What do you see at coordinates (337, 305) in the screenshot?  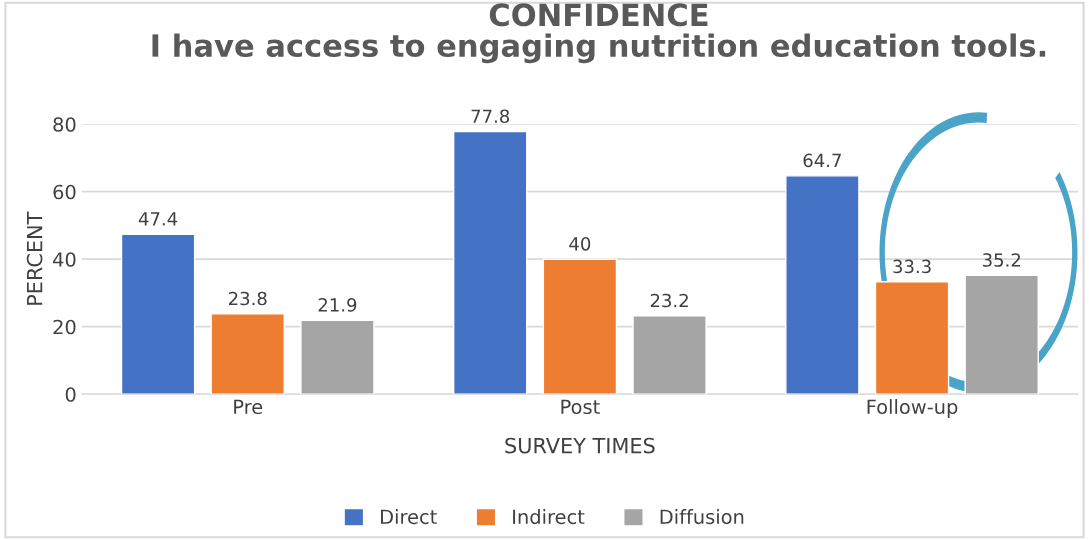 I see `data-label: 21.9` at bounding box center [337, 305].